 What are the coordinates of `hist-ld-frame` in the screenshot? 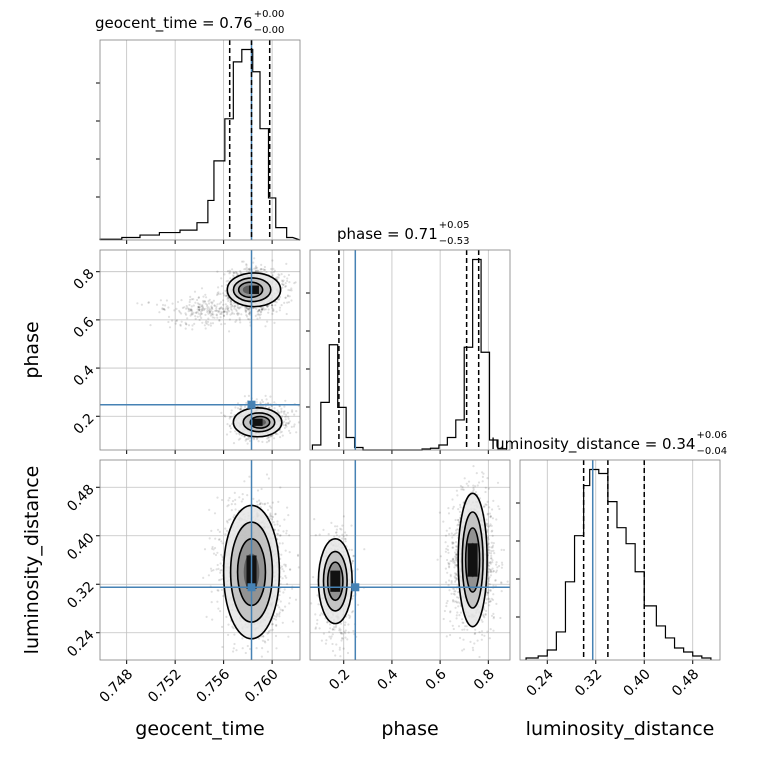 It's located at (620, 560).